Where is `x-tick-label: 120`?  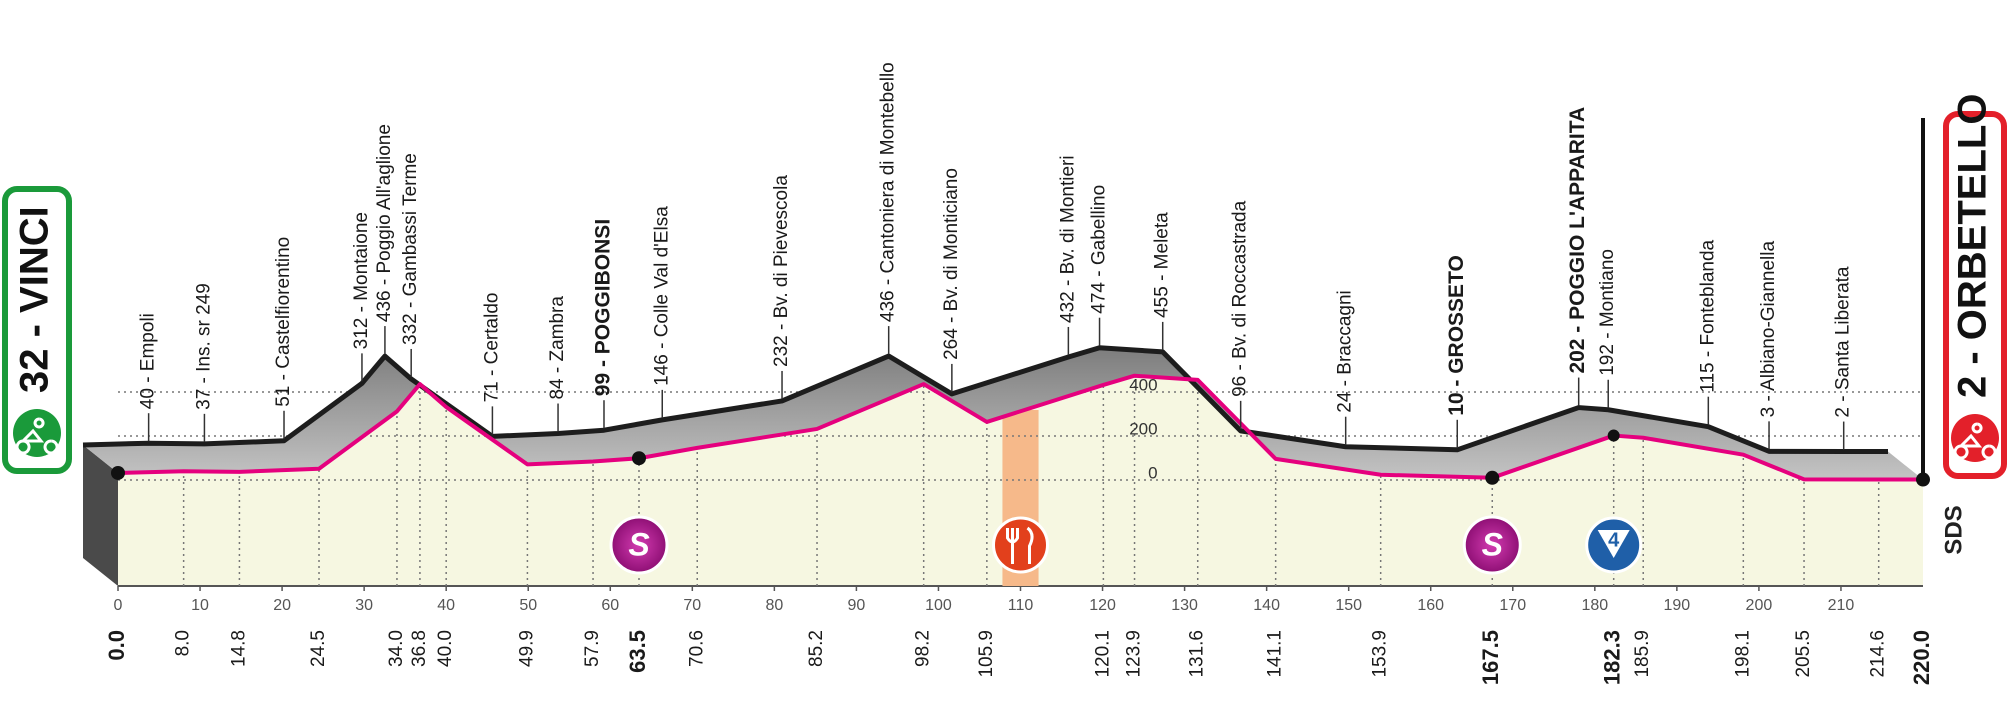 x-tick-label: 120 is located at coordinates (1102, 605).